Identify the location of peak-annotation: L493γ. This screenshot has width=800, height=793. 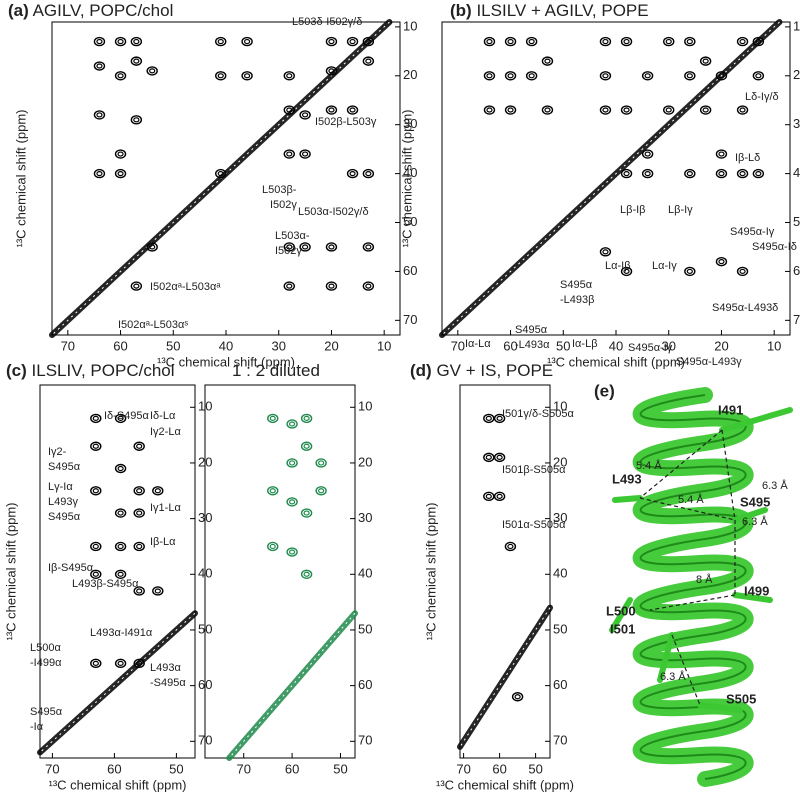
(63, 502).